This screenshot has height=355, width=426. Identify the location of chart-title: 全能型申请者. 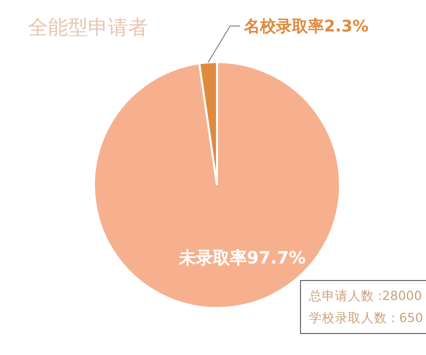
(88, 27).